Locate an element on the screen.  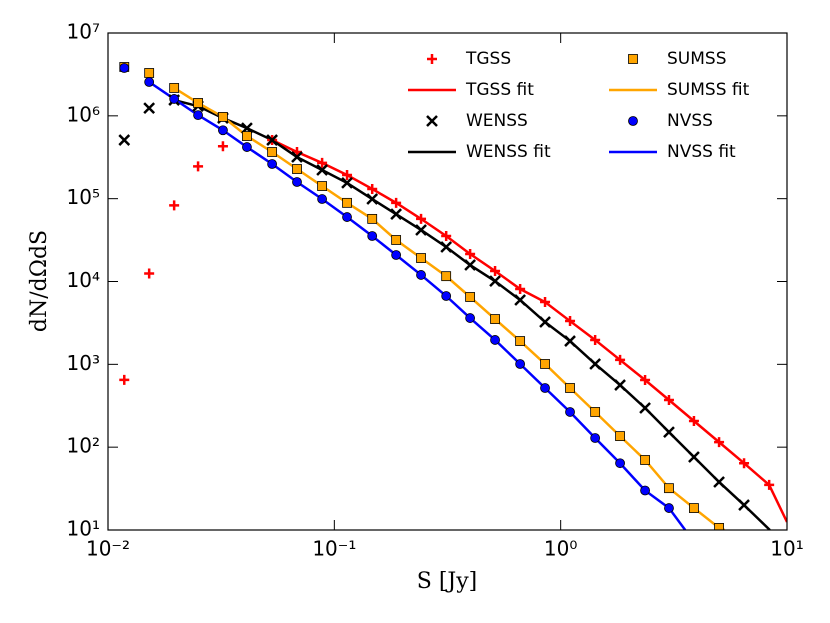
y-tick-label: 10⁷ is located at coordinates (83, 32).